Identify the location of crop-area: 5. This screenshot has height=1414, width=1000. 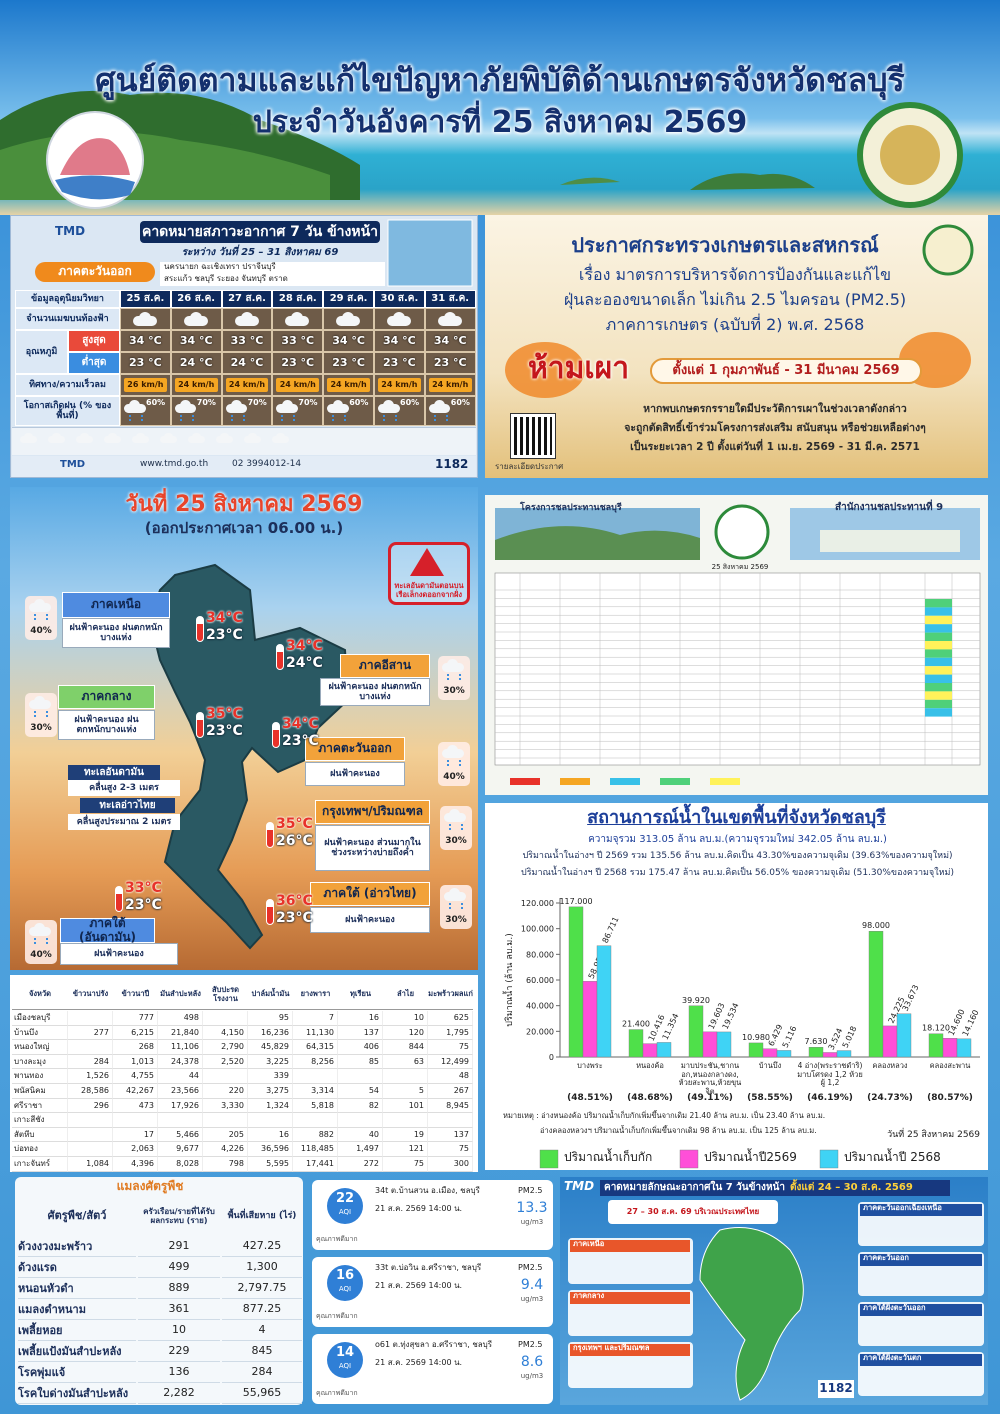
(405, 1091).